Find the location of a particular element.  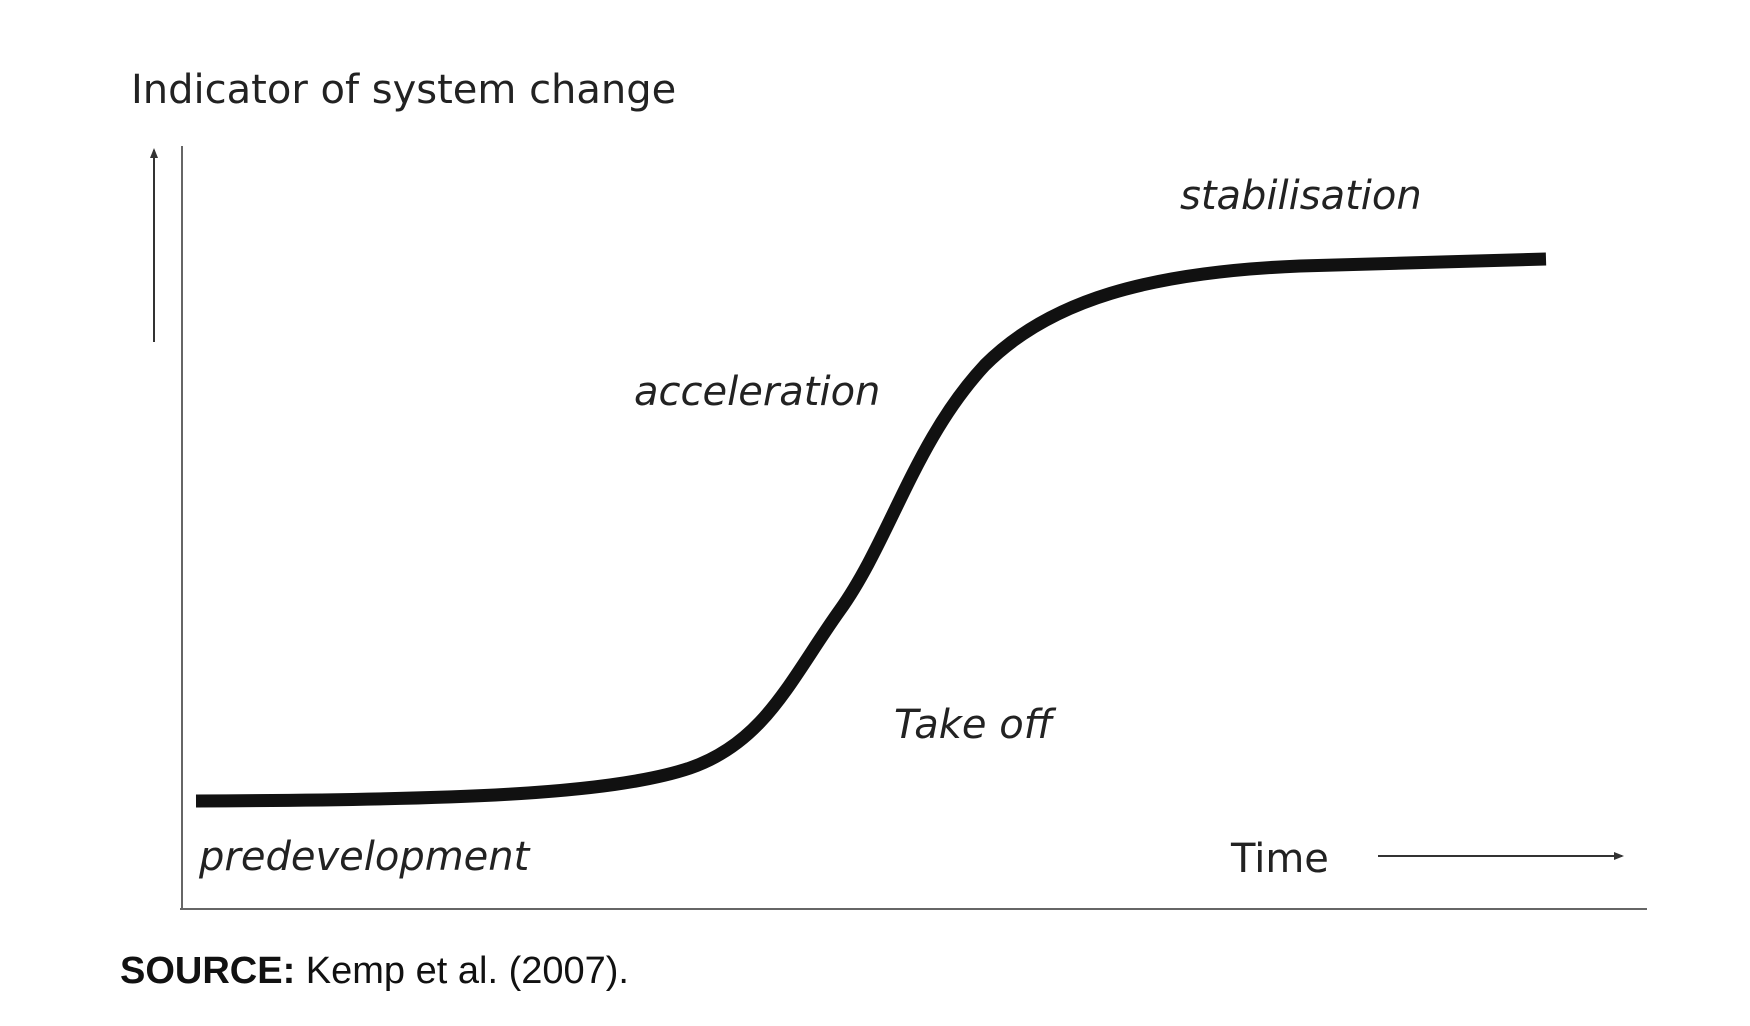

source-label: SOURCE: is located at coordinates (207, 971).